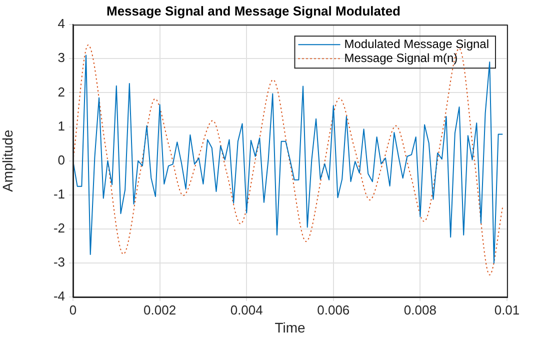 This screenshot has height=337, width=560. Describe the element at coordinates (401, 57) in the screenshot. I see `legend-label: Message Signal m(n)` at that location.